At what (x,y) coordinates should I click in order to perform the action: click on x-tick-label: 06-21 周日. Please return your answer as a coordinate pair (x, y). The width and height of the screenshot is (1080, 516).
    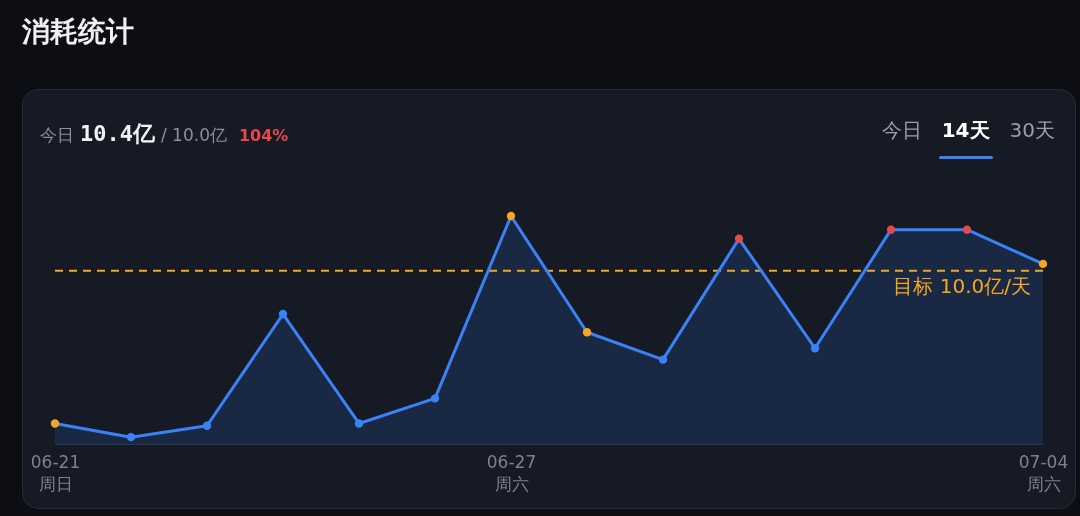
    Looking at the image, I should click on (55, 472).